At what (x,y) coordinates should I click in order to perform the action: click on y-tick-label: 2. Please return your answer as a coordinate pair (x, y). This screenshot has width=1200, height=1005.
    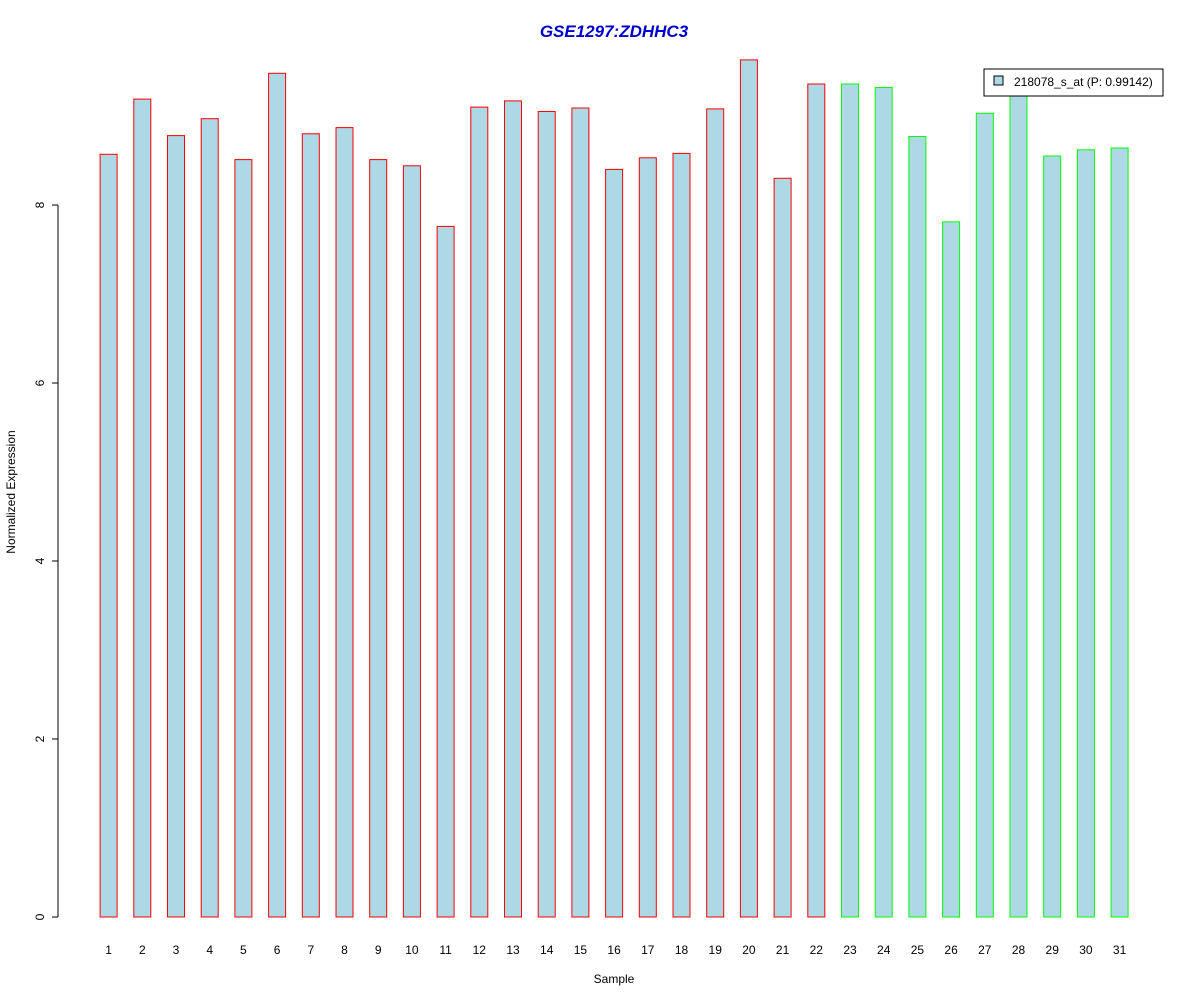
    Looking at the image, I should click on (40, 738).